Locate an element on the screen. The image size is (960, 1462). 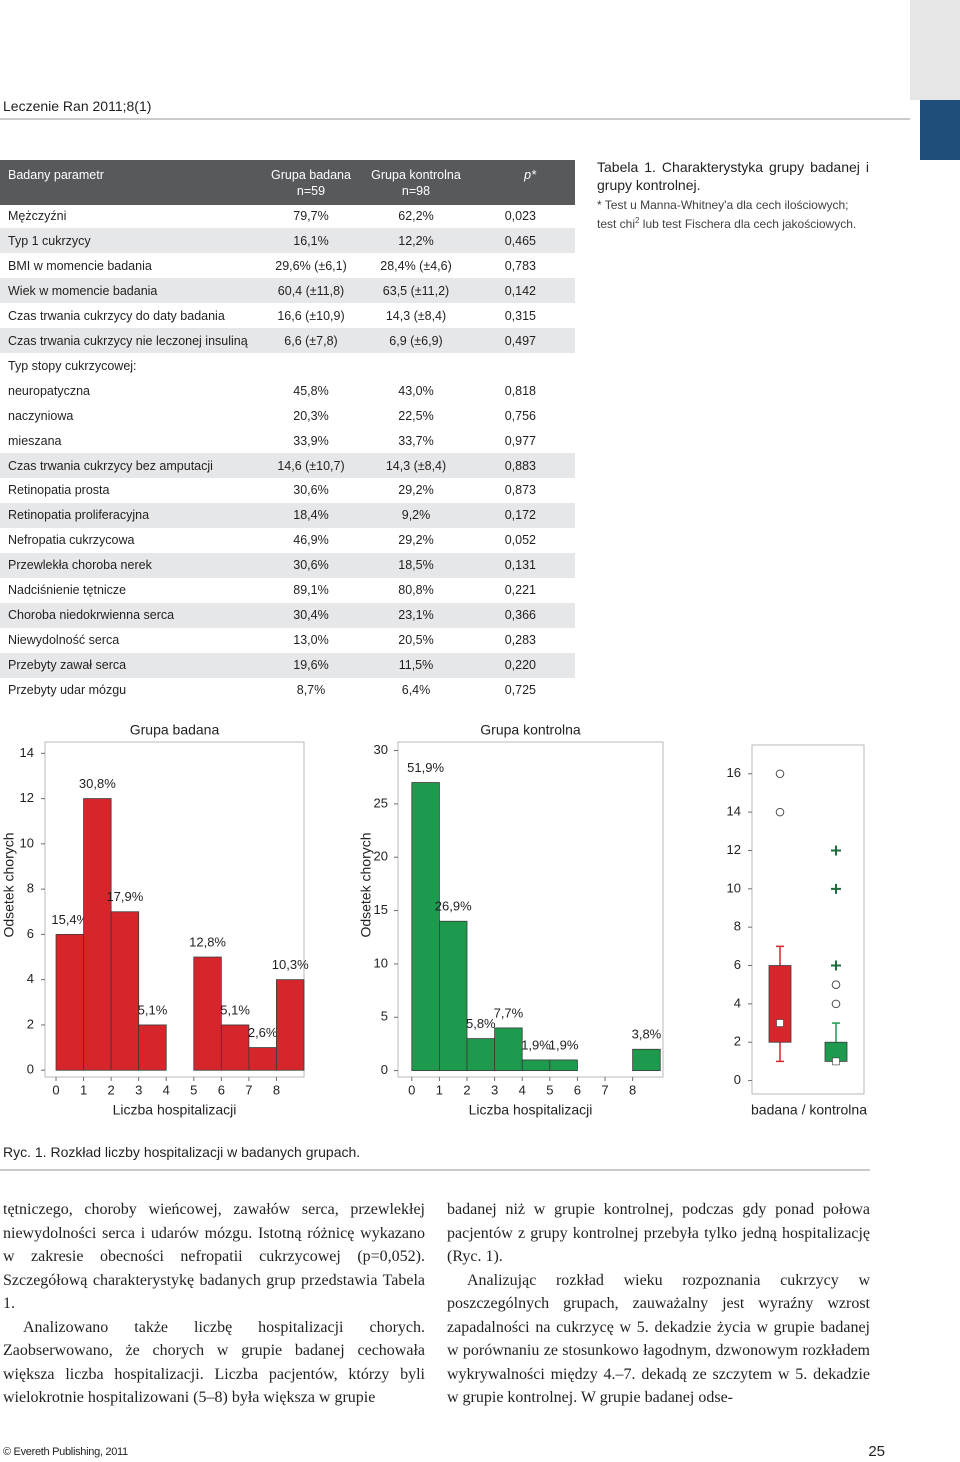
x-tick-label: 2 is located at coordinates (111, 1089).